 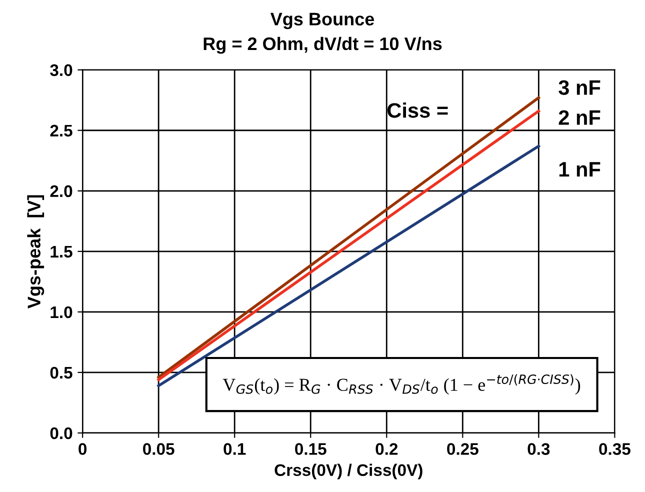 What do you see at coordinates (579, 117) in the screenshot?
I see `series-label: 2 nF` at bounding box center [579, 117].